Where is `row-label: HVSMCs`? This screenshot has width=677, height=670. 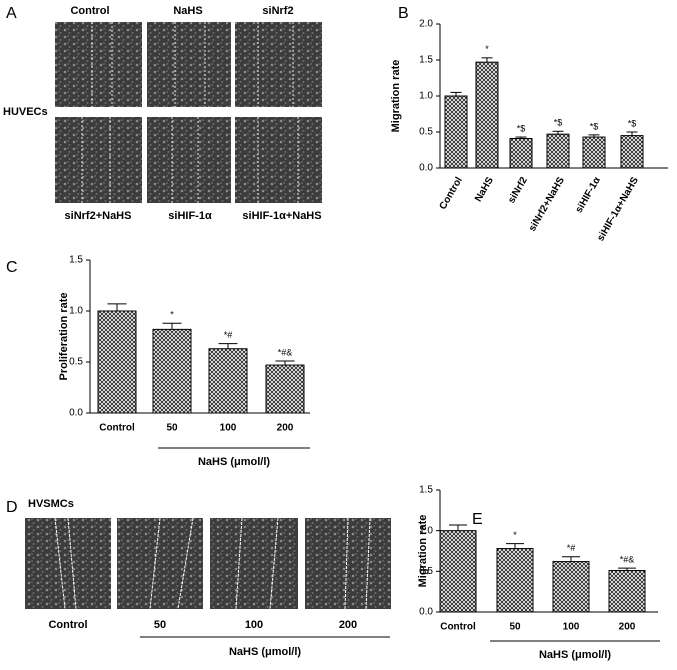 row-label: HVSMCs is located at coordinates (51, 504).